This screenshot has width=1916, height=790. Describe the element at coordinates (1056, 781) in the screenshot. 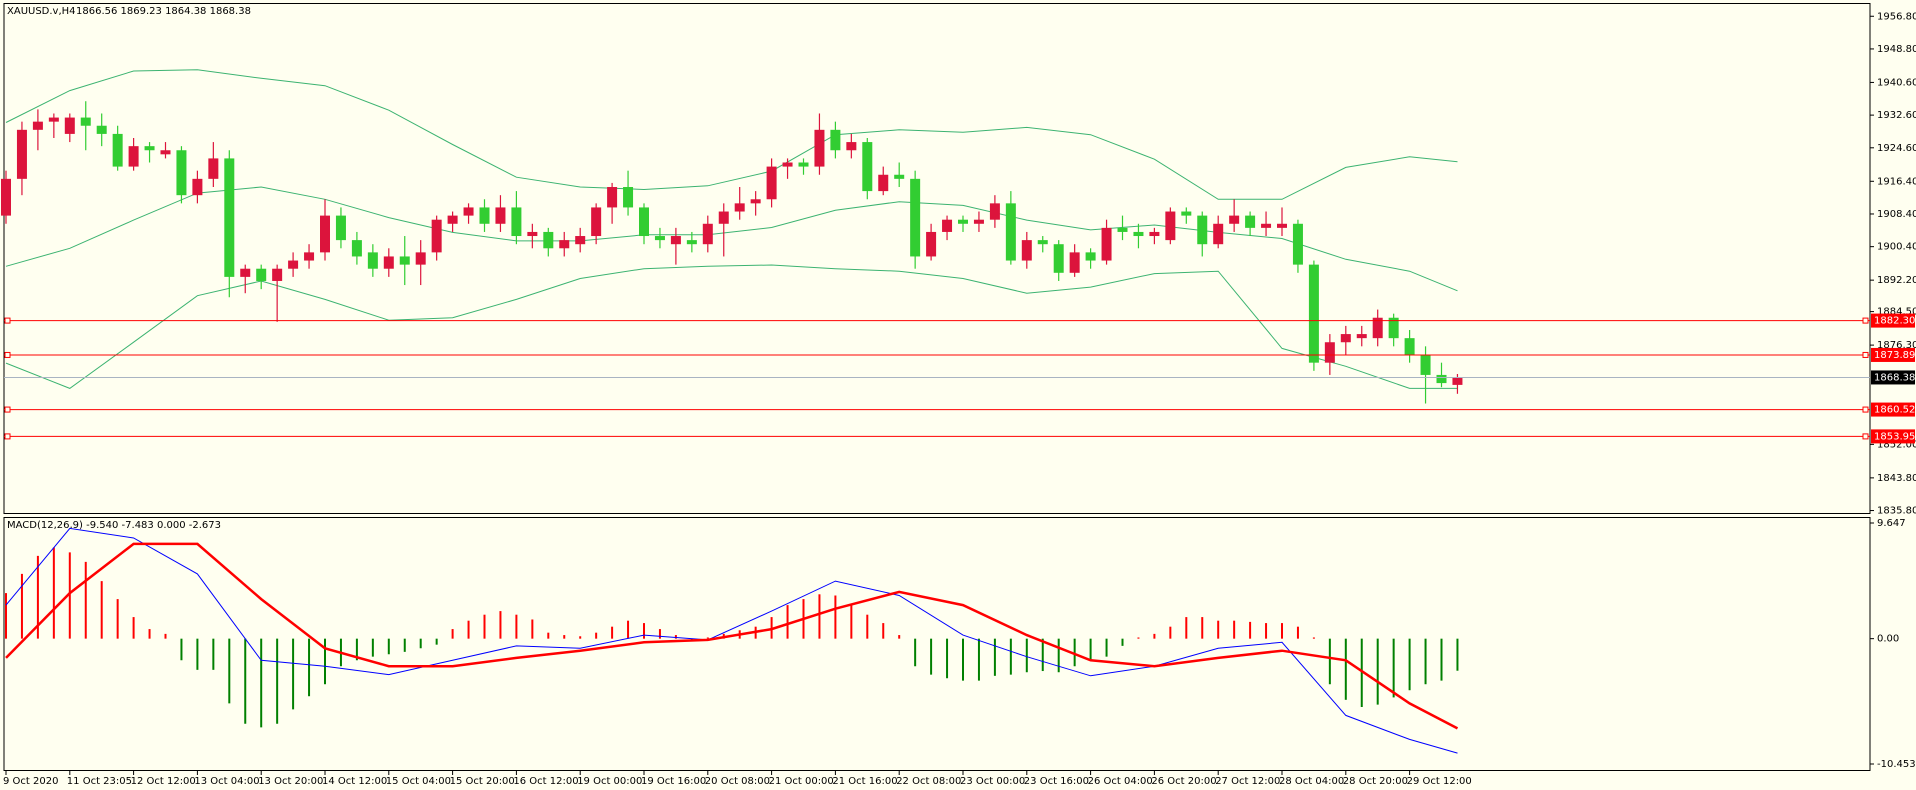

I see `x-tick-label: 23 Oct 16:00` at that location.